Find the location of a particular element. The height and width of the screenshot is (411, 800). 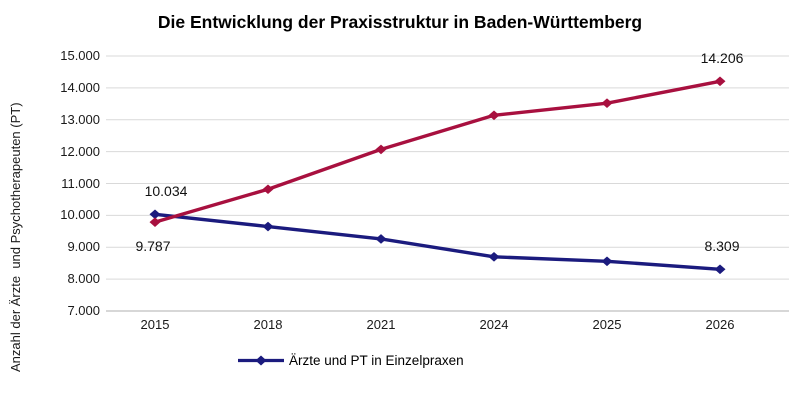

legend-label: Ärzte und PT in Einzelpraxen is located at coordinates (376, 360).